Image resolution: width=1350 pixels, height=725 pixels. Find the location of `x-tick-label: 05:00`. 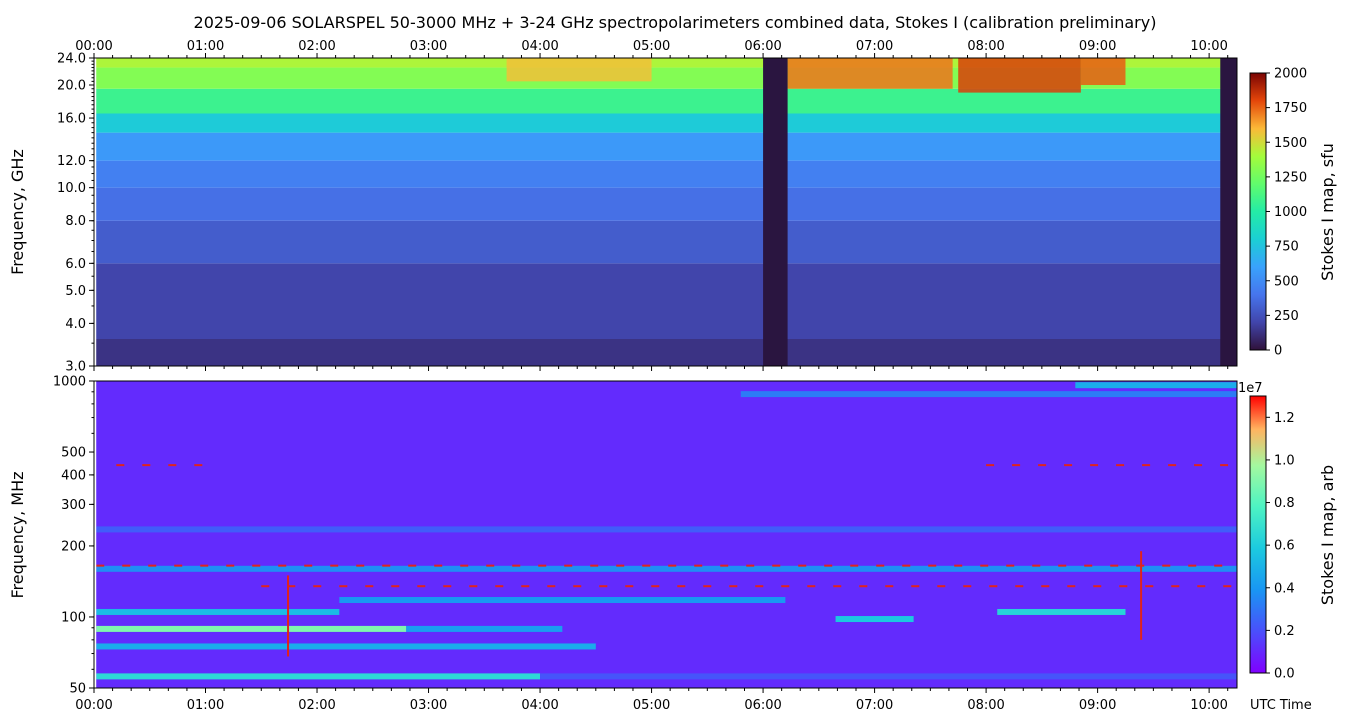

x-tick-label: 05:00 is located at coordinates (651, 46).